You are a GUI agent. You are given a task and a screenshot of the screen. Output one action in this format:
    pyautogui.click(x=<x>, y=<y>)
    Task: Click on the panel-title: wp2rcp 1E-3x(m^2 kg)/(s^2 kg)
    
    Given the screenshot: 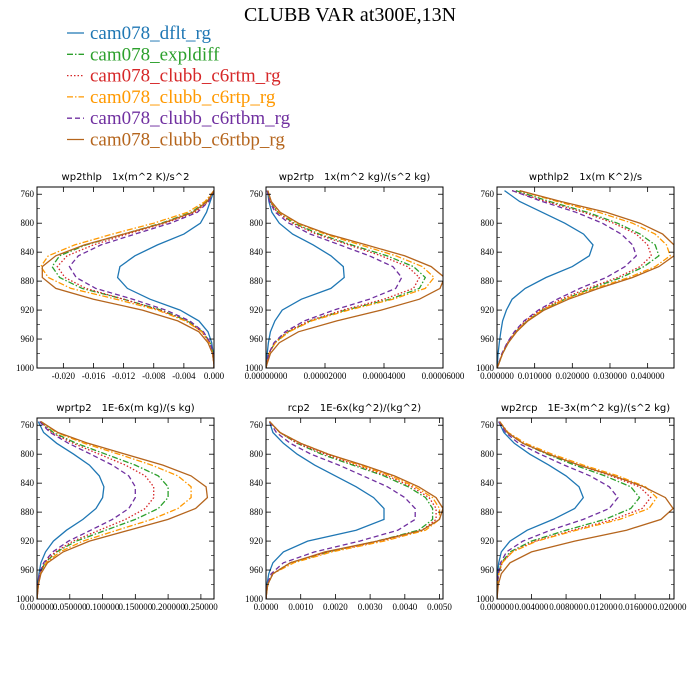 What is the action you would take?
    pyautogui.click(x=585, y=408)
    